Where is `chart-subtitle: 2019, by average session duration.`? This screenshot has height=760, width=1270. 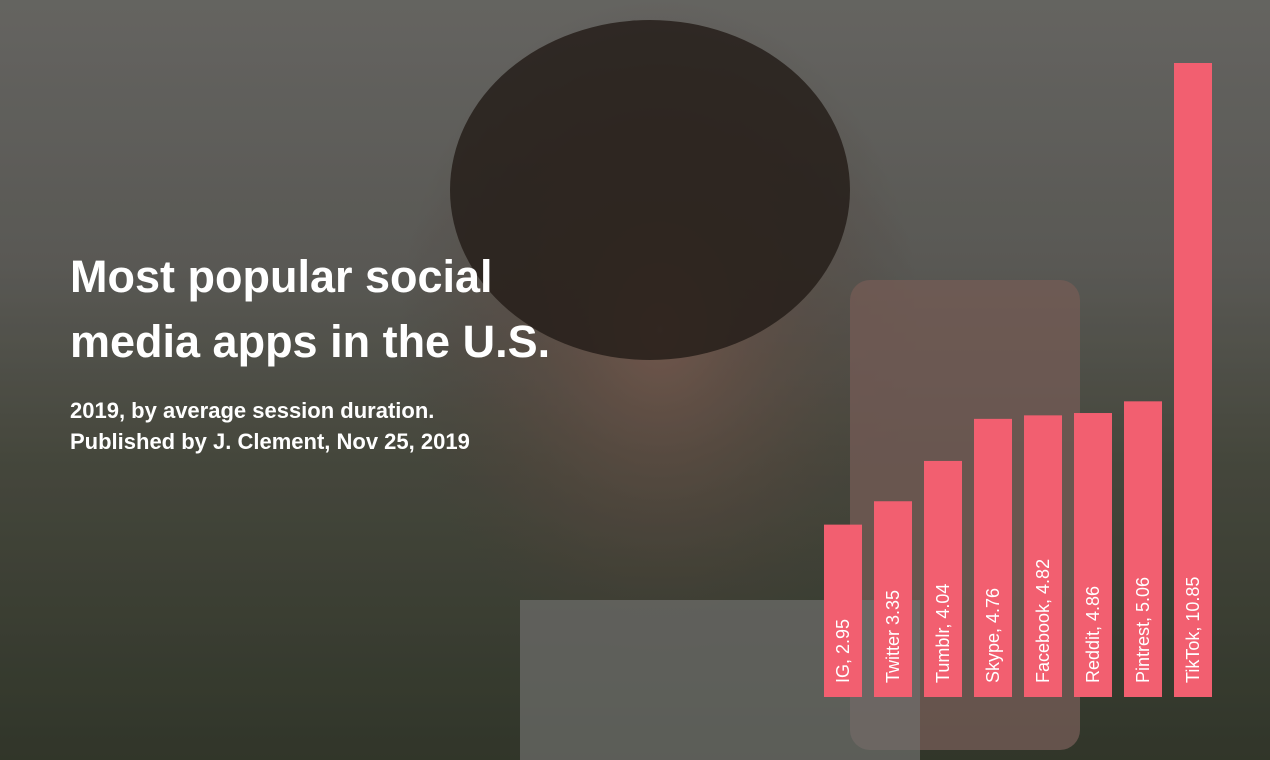 chart-subtitle: 2019, by average session duration. is located at coordinates (252, 410).